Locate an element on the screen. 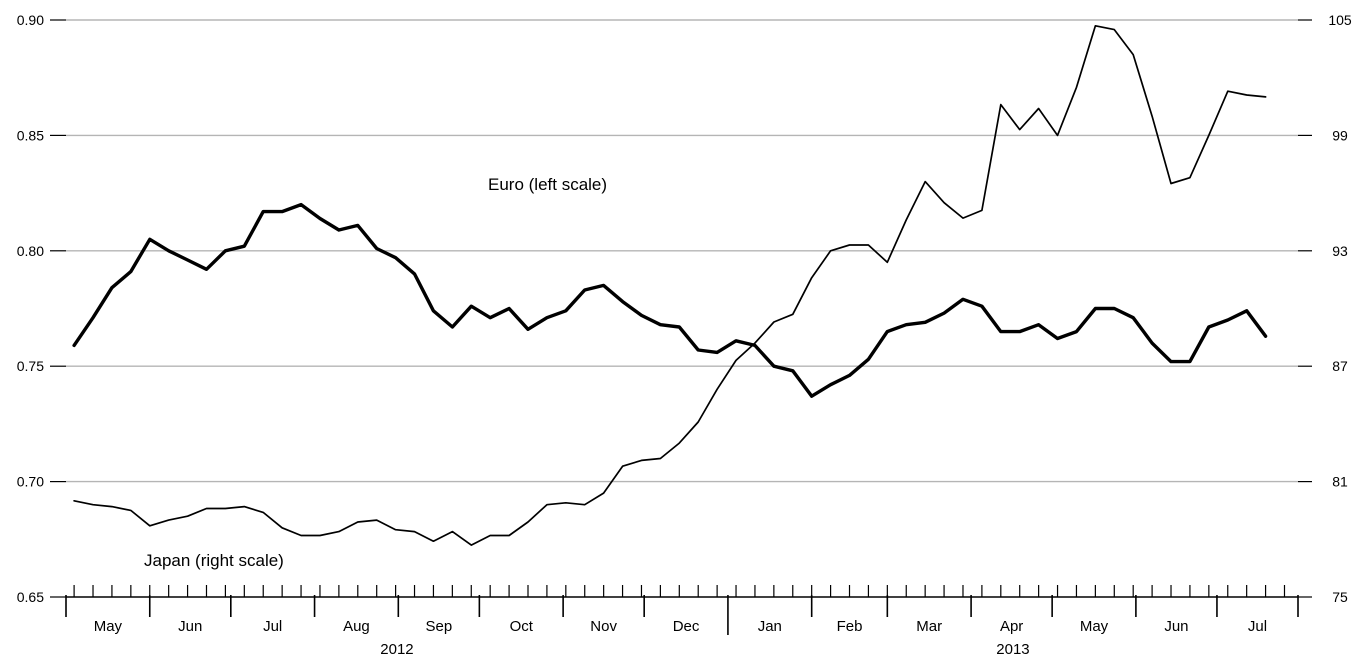 The image size is (1372, 662). x-axis-month-label: Mar is located at coordinates (929, 626).